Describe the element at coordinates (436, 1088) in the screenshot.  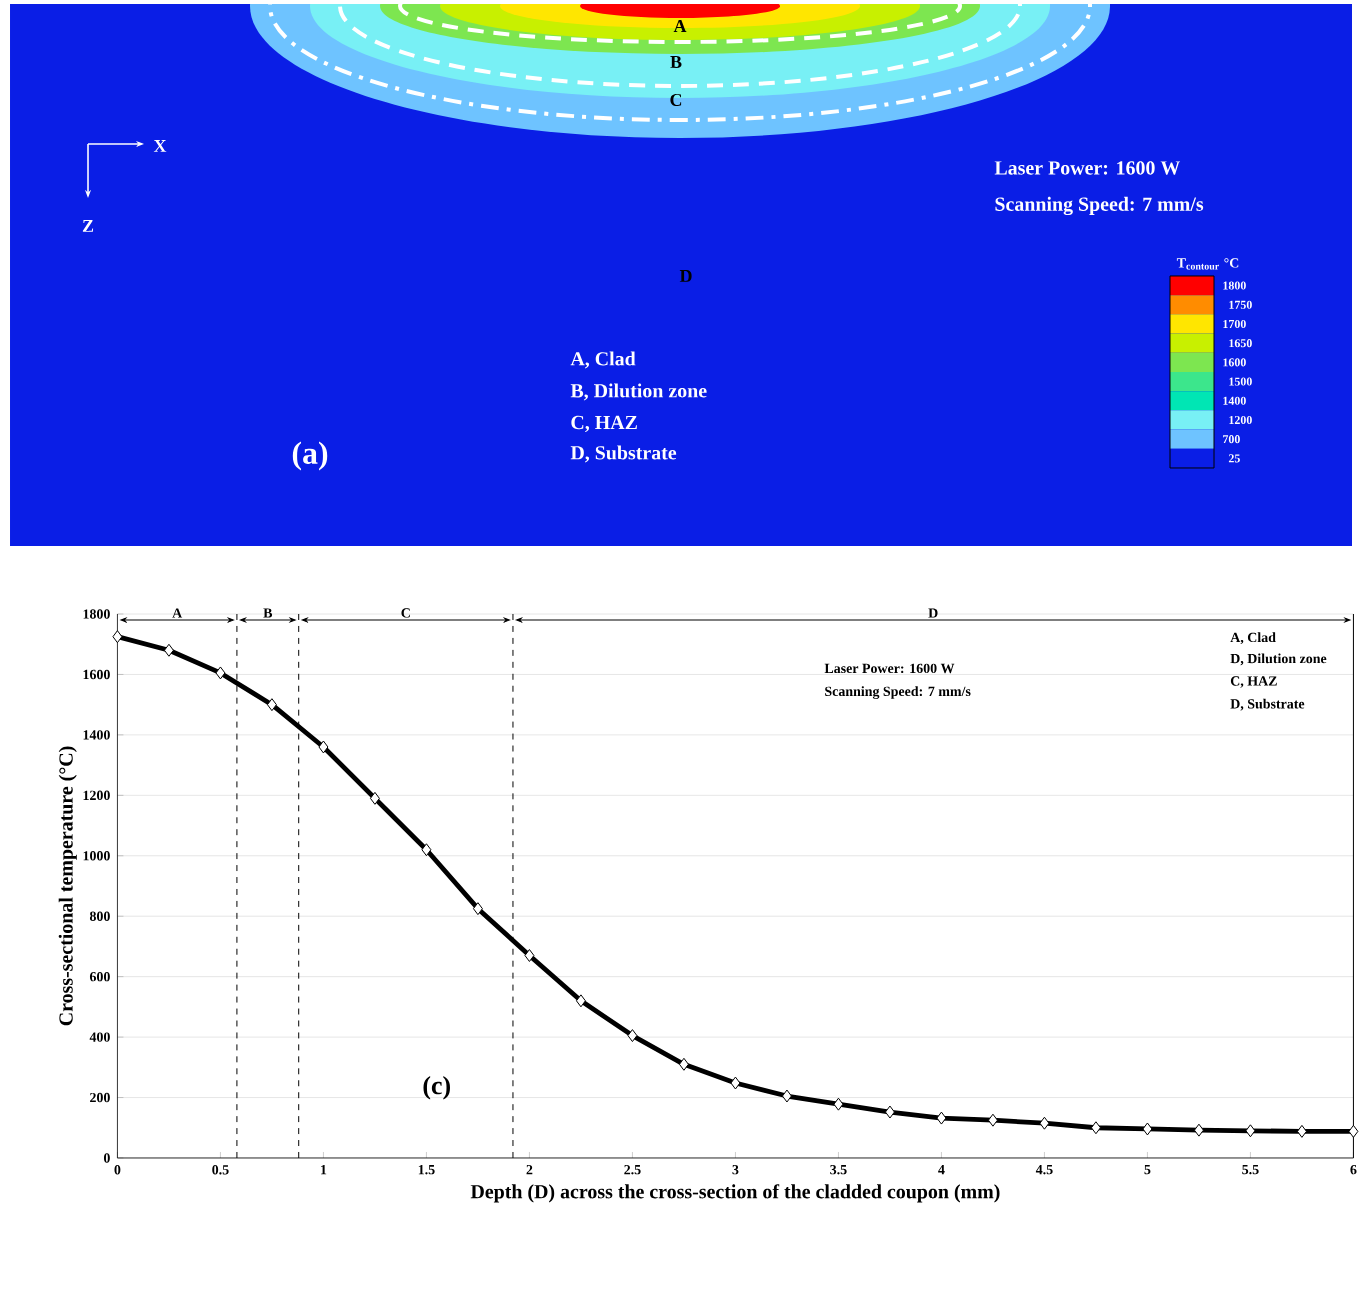
I see `annotation: (c)` at that location.